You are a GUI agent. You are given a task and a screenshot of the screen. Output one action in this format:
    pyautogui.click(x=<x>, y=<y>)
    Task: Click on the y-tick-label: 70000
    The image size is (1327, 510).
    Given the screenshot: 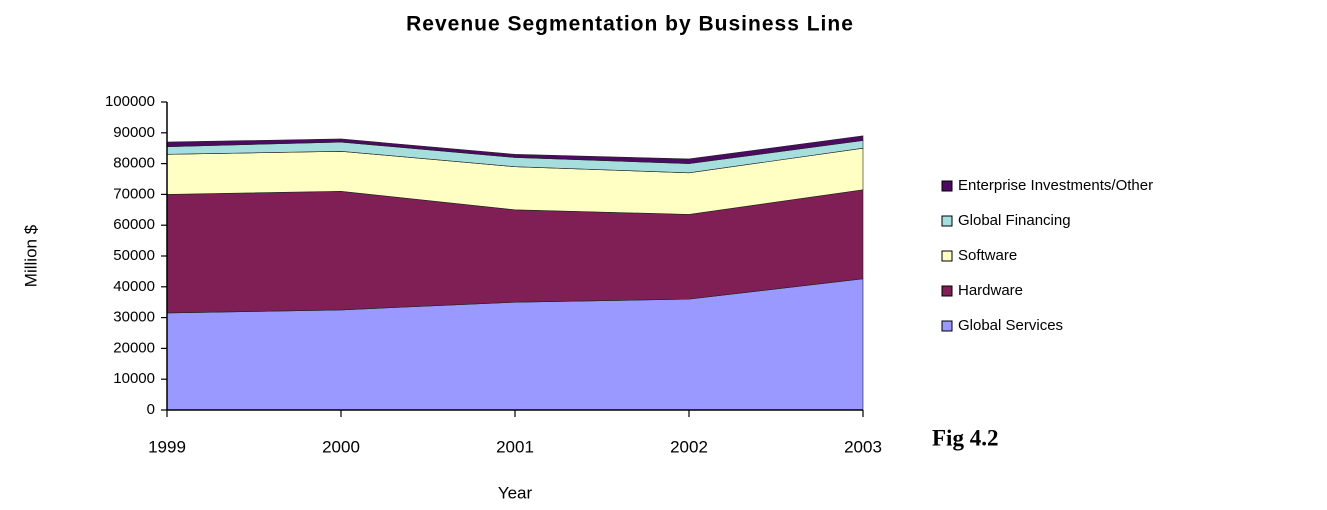 What is the action you would take?
    pyautogui.click(x=134, y=193)
    